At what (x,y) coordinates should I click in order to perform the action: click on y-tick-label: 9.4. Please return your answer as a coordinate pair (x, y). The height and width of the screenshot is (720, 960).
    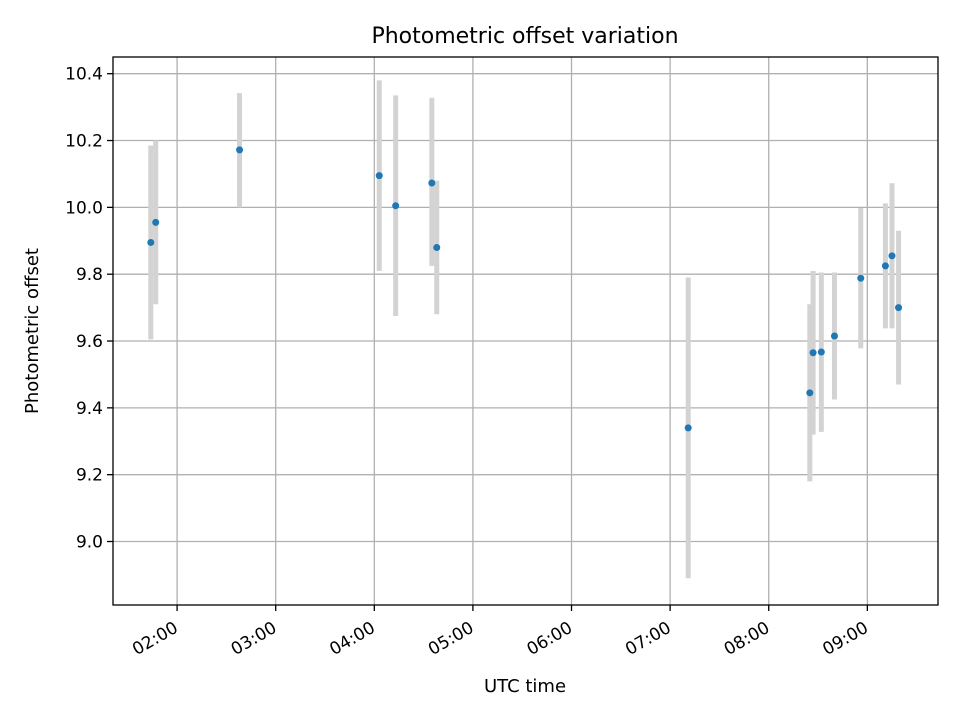
    Looking at the image, I should click on (89, 409).